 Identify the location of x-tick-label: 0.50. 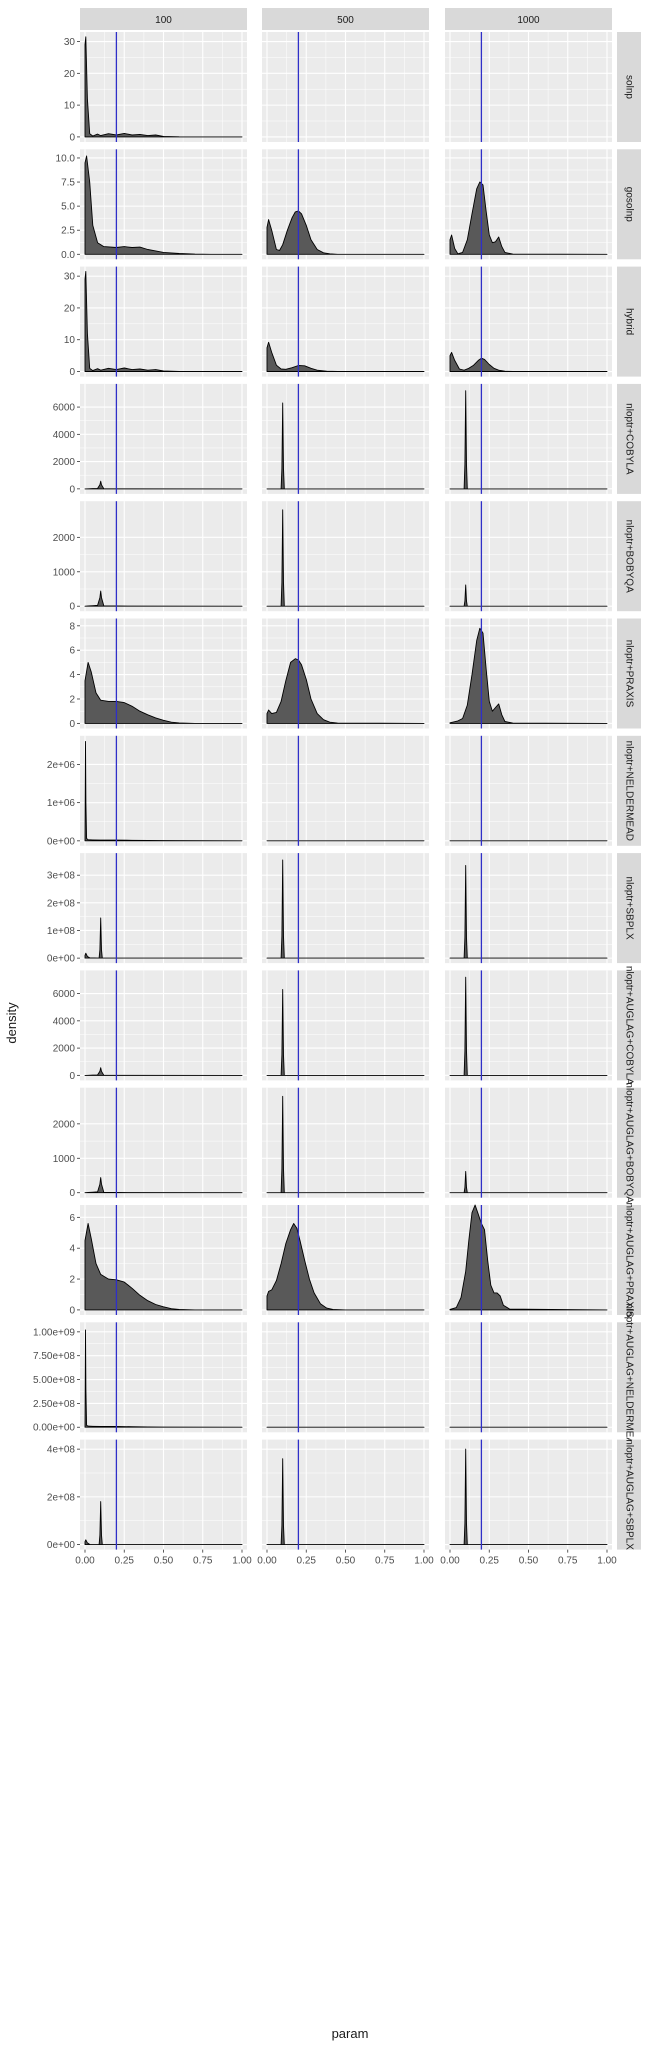
(346, 1561).